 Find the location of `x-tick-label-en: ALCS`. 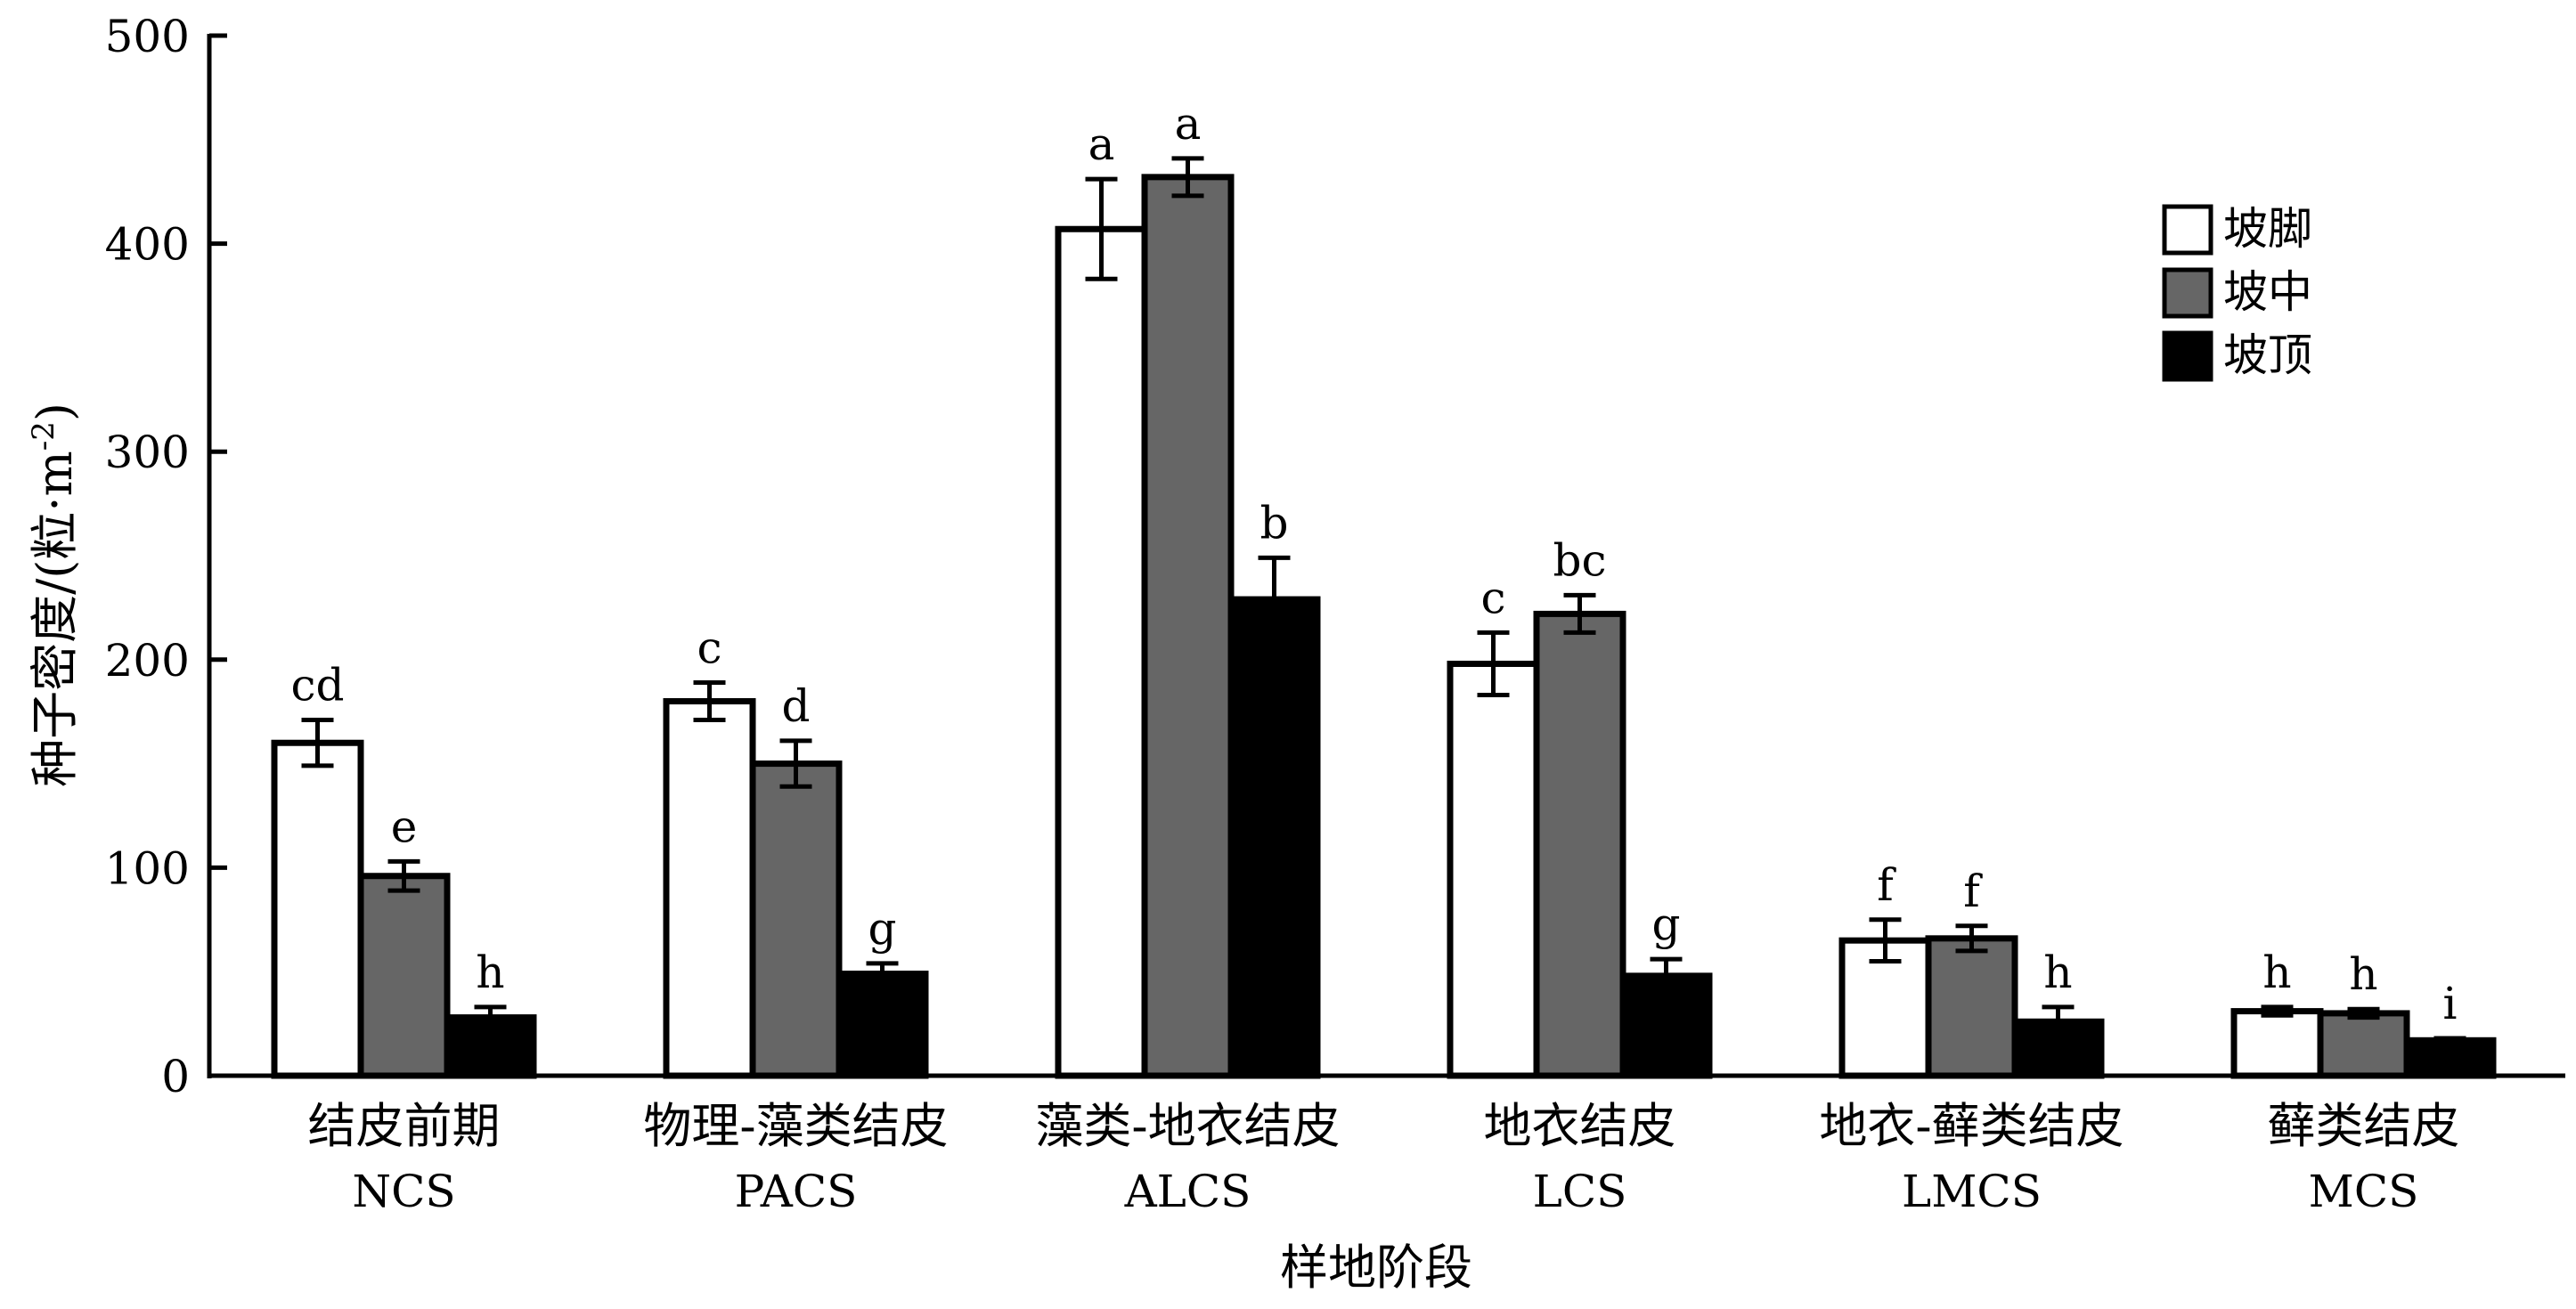

x-tick-label-en: ALCS is located at coordinates (1187, 1191).